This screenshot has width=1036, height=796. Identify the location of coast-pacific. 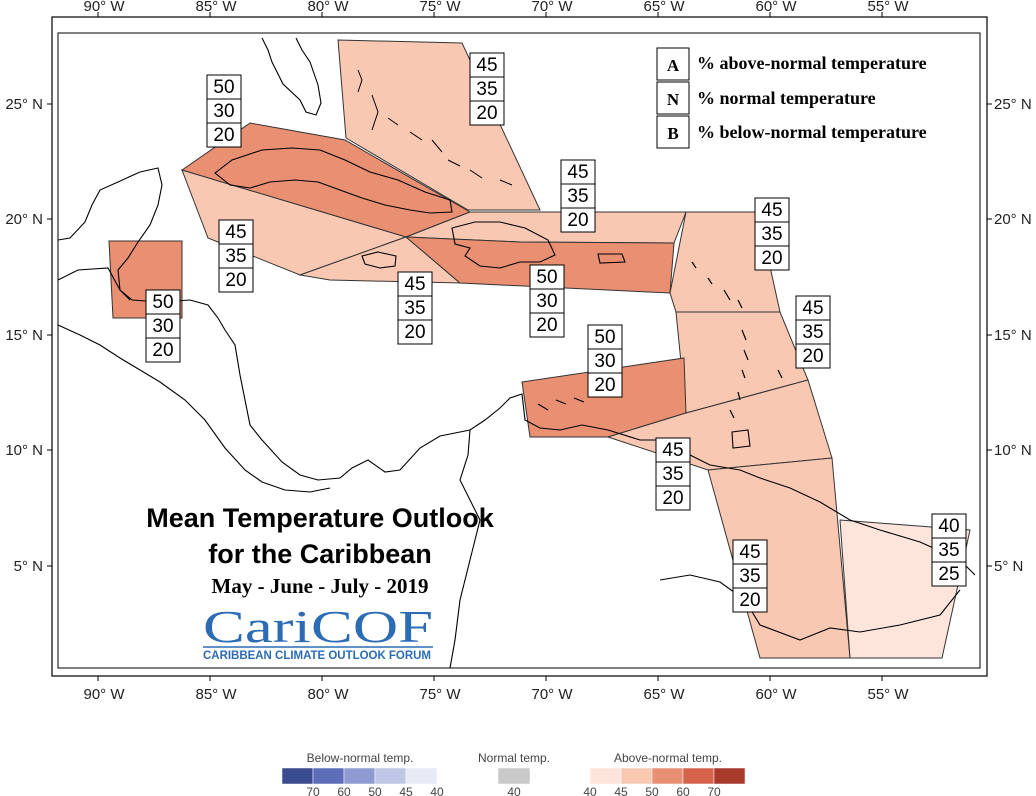
(194, 408).